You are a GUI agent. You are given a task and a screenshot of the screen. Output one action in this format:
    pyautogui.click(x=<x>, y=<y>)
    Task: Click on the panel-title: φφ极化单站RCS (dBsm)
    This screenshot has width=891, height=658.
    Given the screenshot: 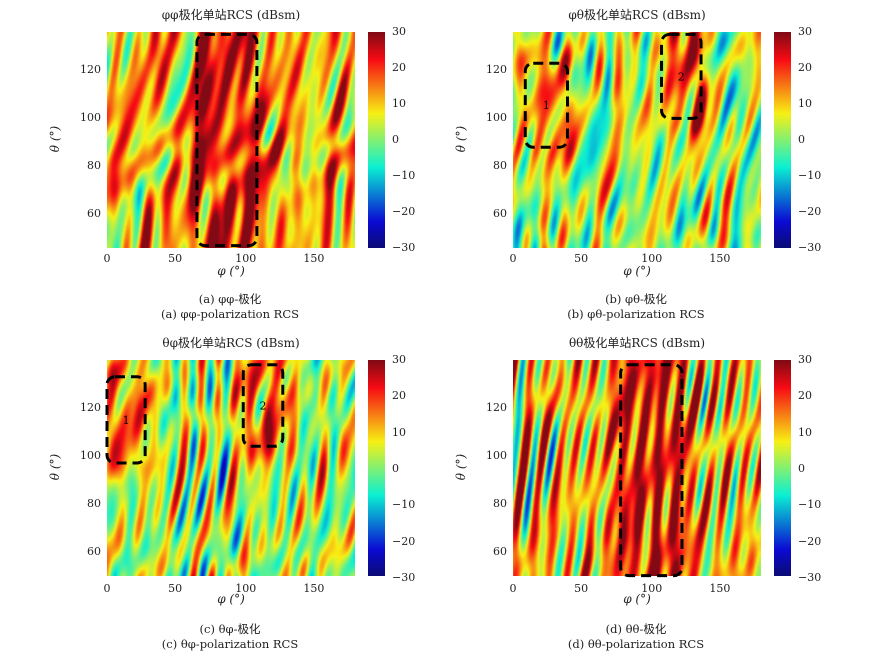 What is the action you would take?
    pyautogui.click(x=231, y=15)
    